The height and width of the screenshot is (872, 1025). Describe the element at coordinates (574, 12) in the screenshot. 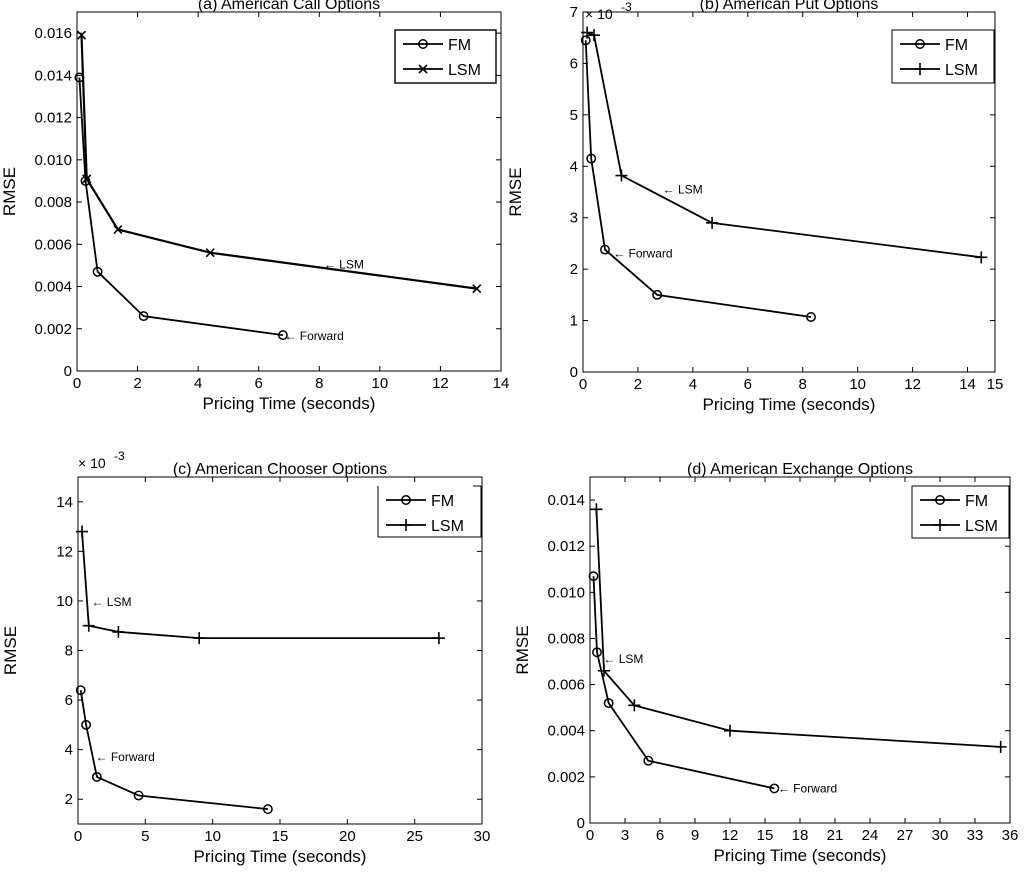

I see `y-tick-label: 7` at that location.